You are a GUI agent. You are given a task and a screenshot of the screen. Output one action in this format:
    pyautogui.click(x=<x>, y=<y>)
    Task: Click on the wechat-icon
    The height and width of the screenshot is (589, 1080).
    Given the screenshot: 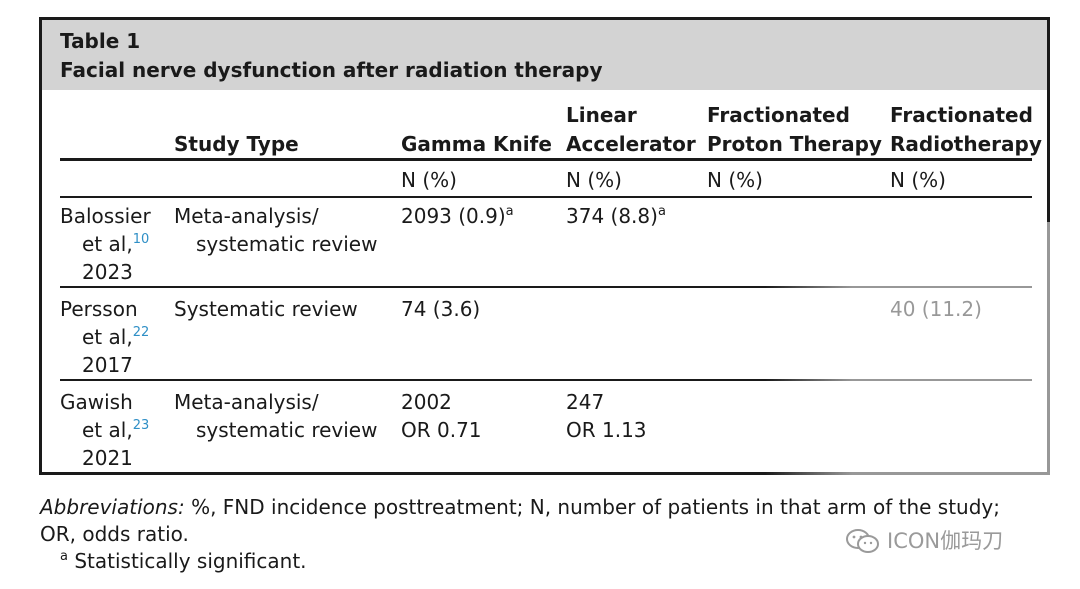 What is the action you would take?
    pyautogui.click(x=863, y=541)
    